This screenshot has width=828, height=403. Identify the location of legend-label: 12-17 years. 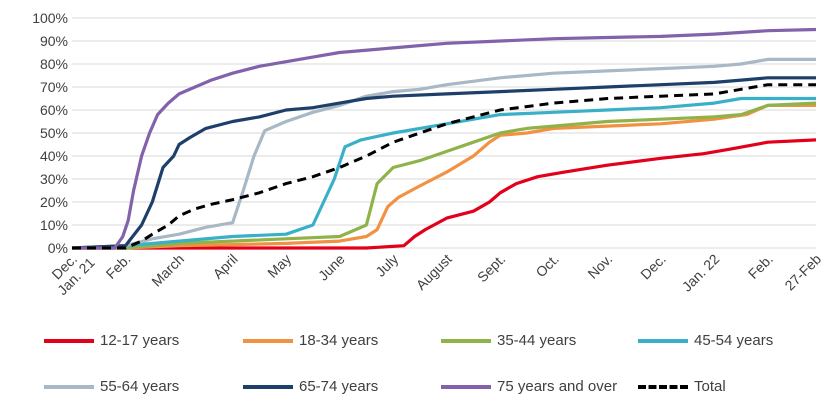
(139, 340).